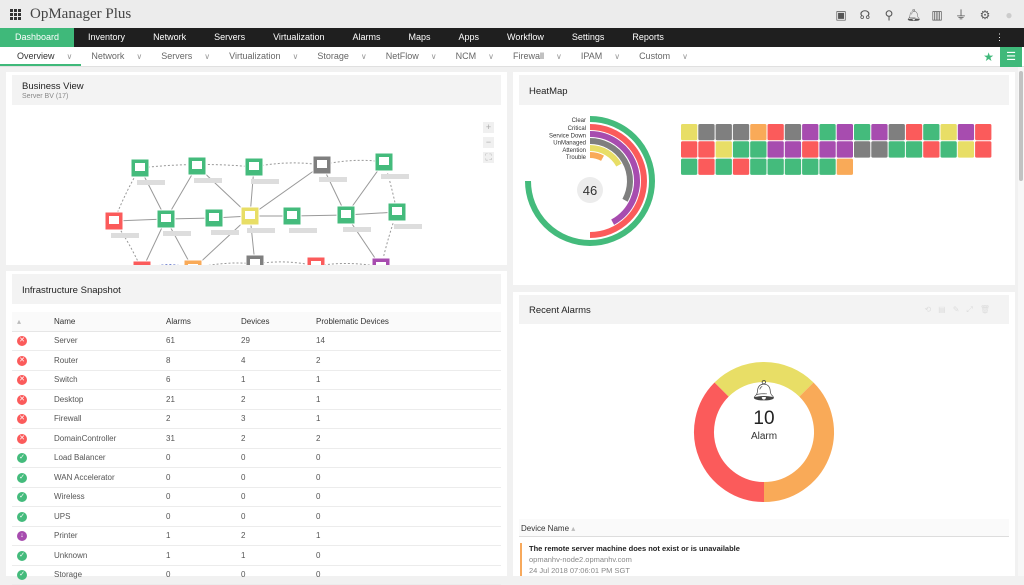 The width and height of the screenshot is (1024, 585). Describe the element at coordinates (408, 321) in the screenshot. I see `column-header: Problematic Devices` at that location.